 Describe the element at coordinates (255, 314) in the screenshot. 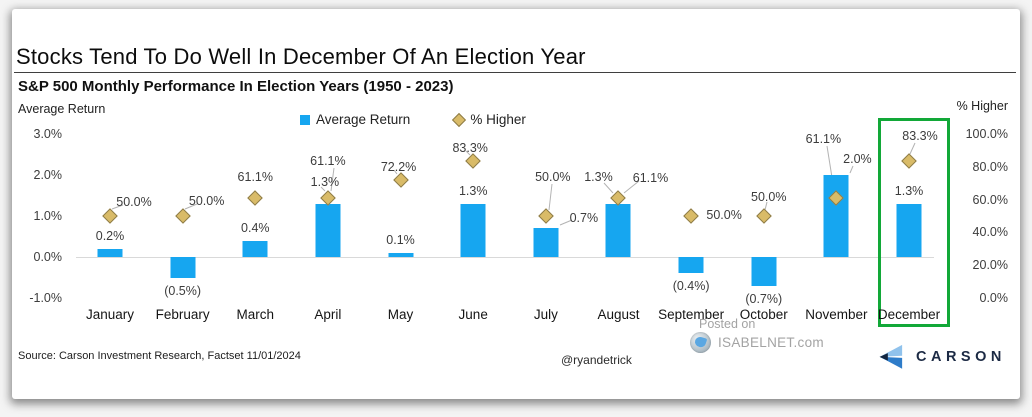

I see `month-label-march: March` at that location.